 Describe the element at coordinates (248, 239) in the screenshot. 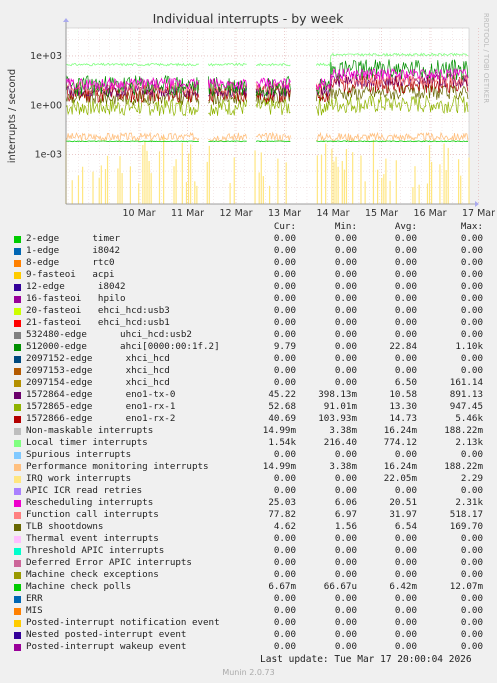

I see `legend-row: 2-edge timer 0.00 0.00 0.00 0.00` at that location.